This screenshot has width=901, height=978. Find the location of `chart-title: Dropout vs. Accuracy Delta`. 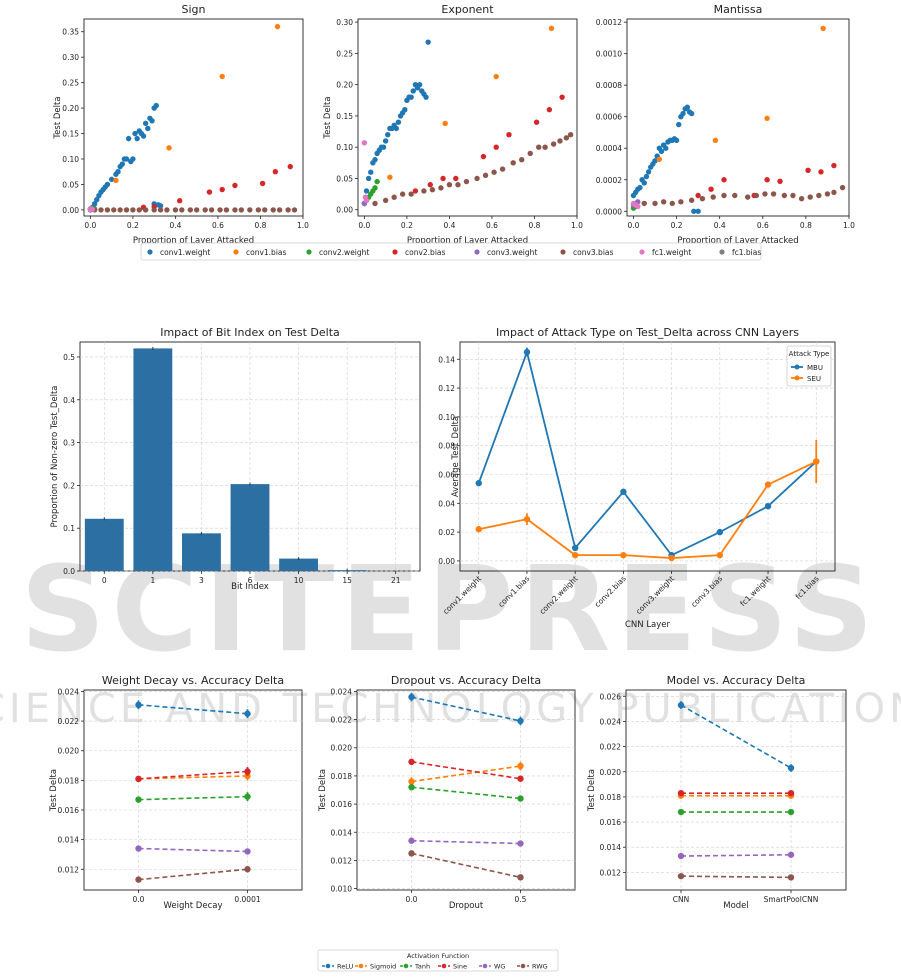

chart-title: Dropout vs. Accuracy Delta is located at coordinates (466, 680).